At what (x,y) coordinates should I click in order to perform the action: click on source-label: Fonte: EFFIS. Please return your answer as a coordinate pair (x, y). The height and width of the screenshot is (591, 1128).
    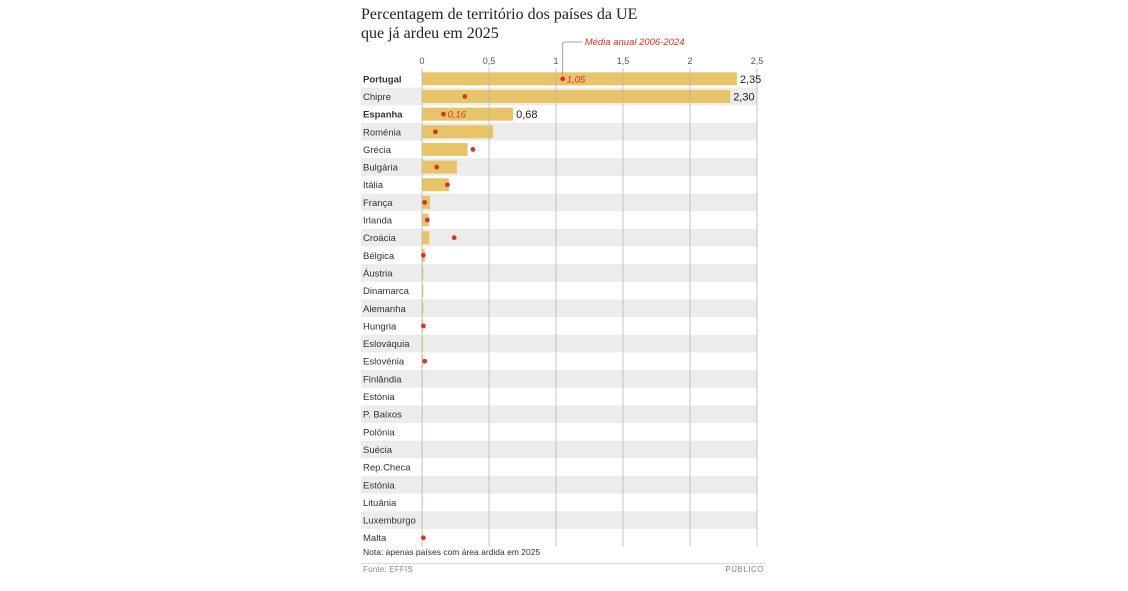
    Looking at the image, I should click on (388, 569).